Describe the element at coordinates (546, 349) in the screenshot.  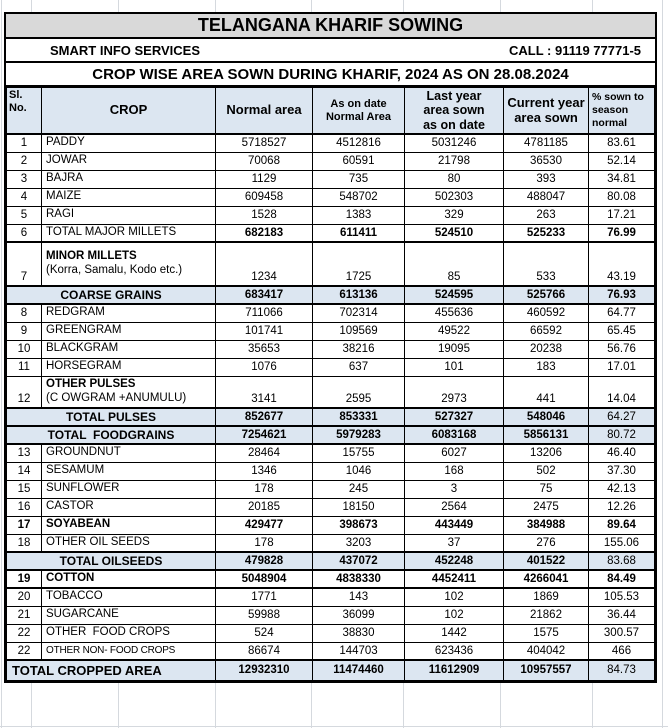
I see `value-cell: 20238` at that location.